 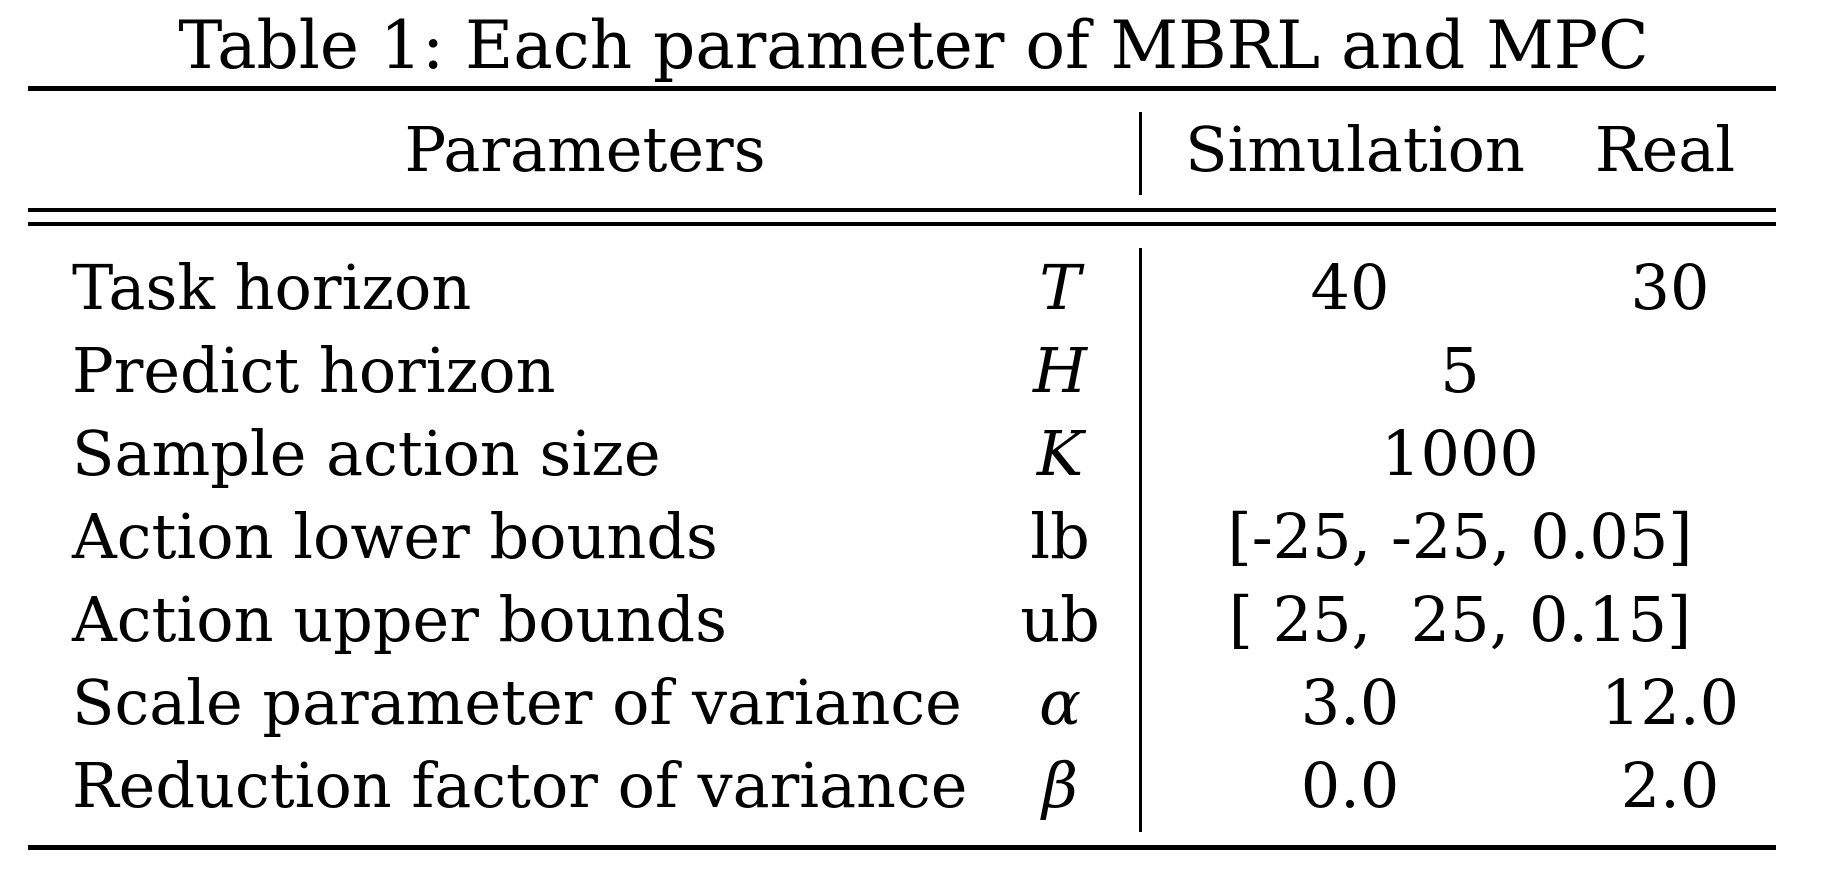 I want to click on row-task-horizon-simulation: 40, so click(x=1350, y=287).